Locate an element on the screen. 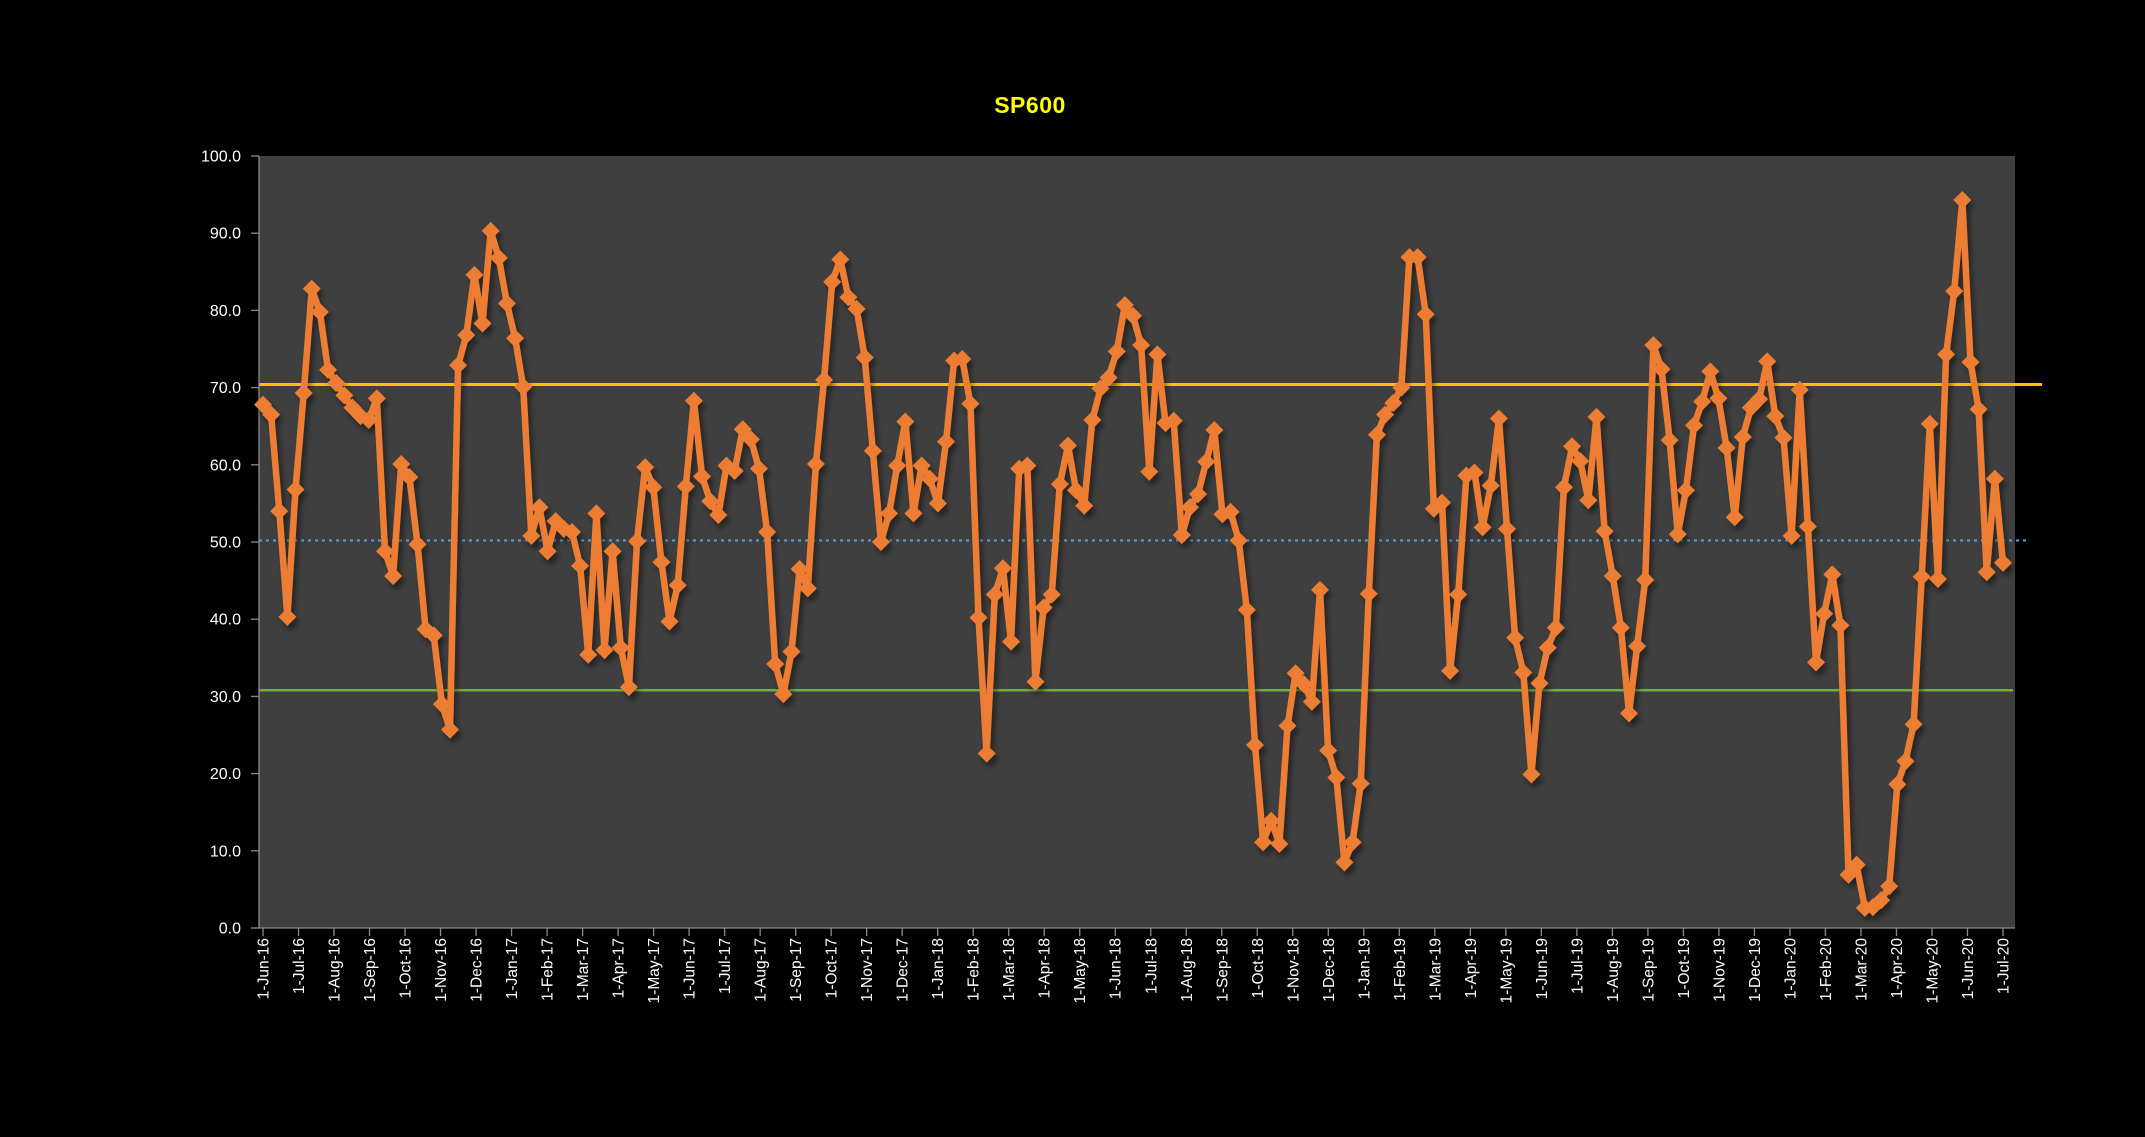 This screenshot has width=2145, height=1137. x-axis-label: 1-Mar-18 is located at coordinates (1009, 969).